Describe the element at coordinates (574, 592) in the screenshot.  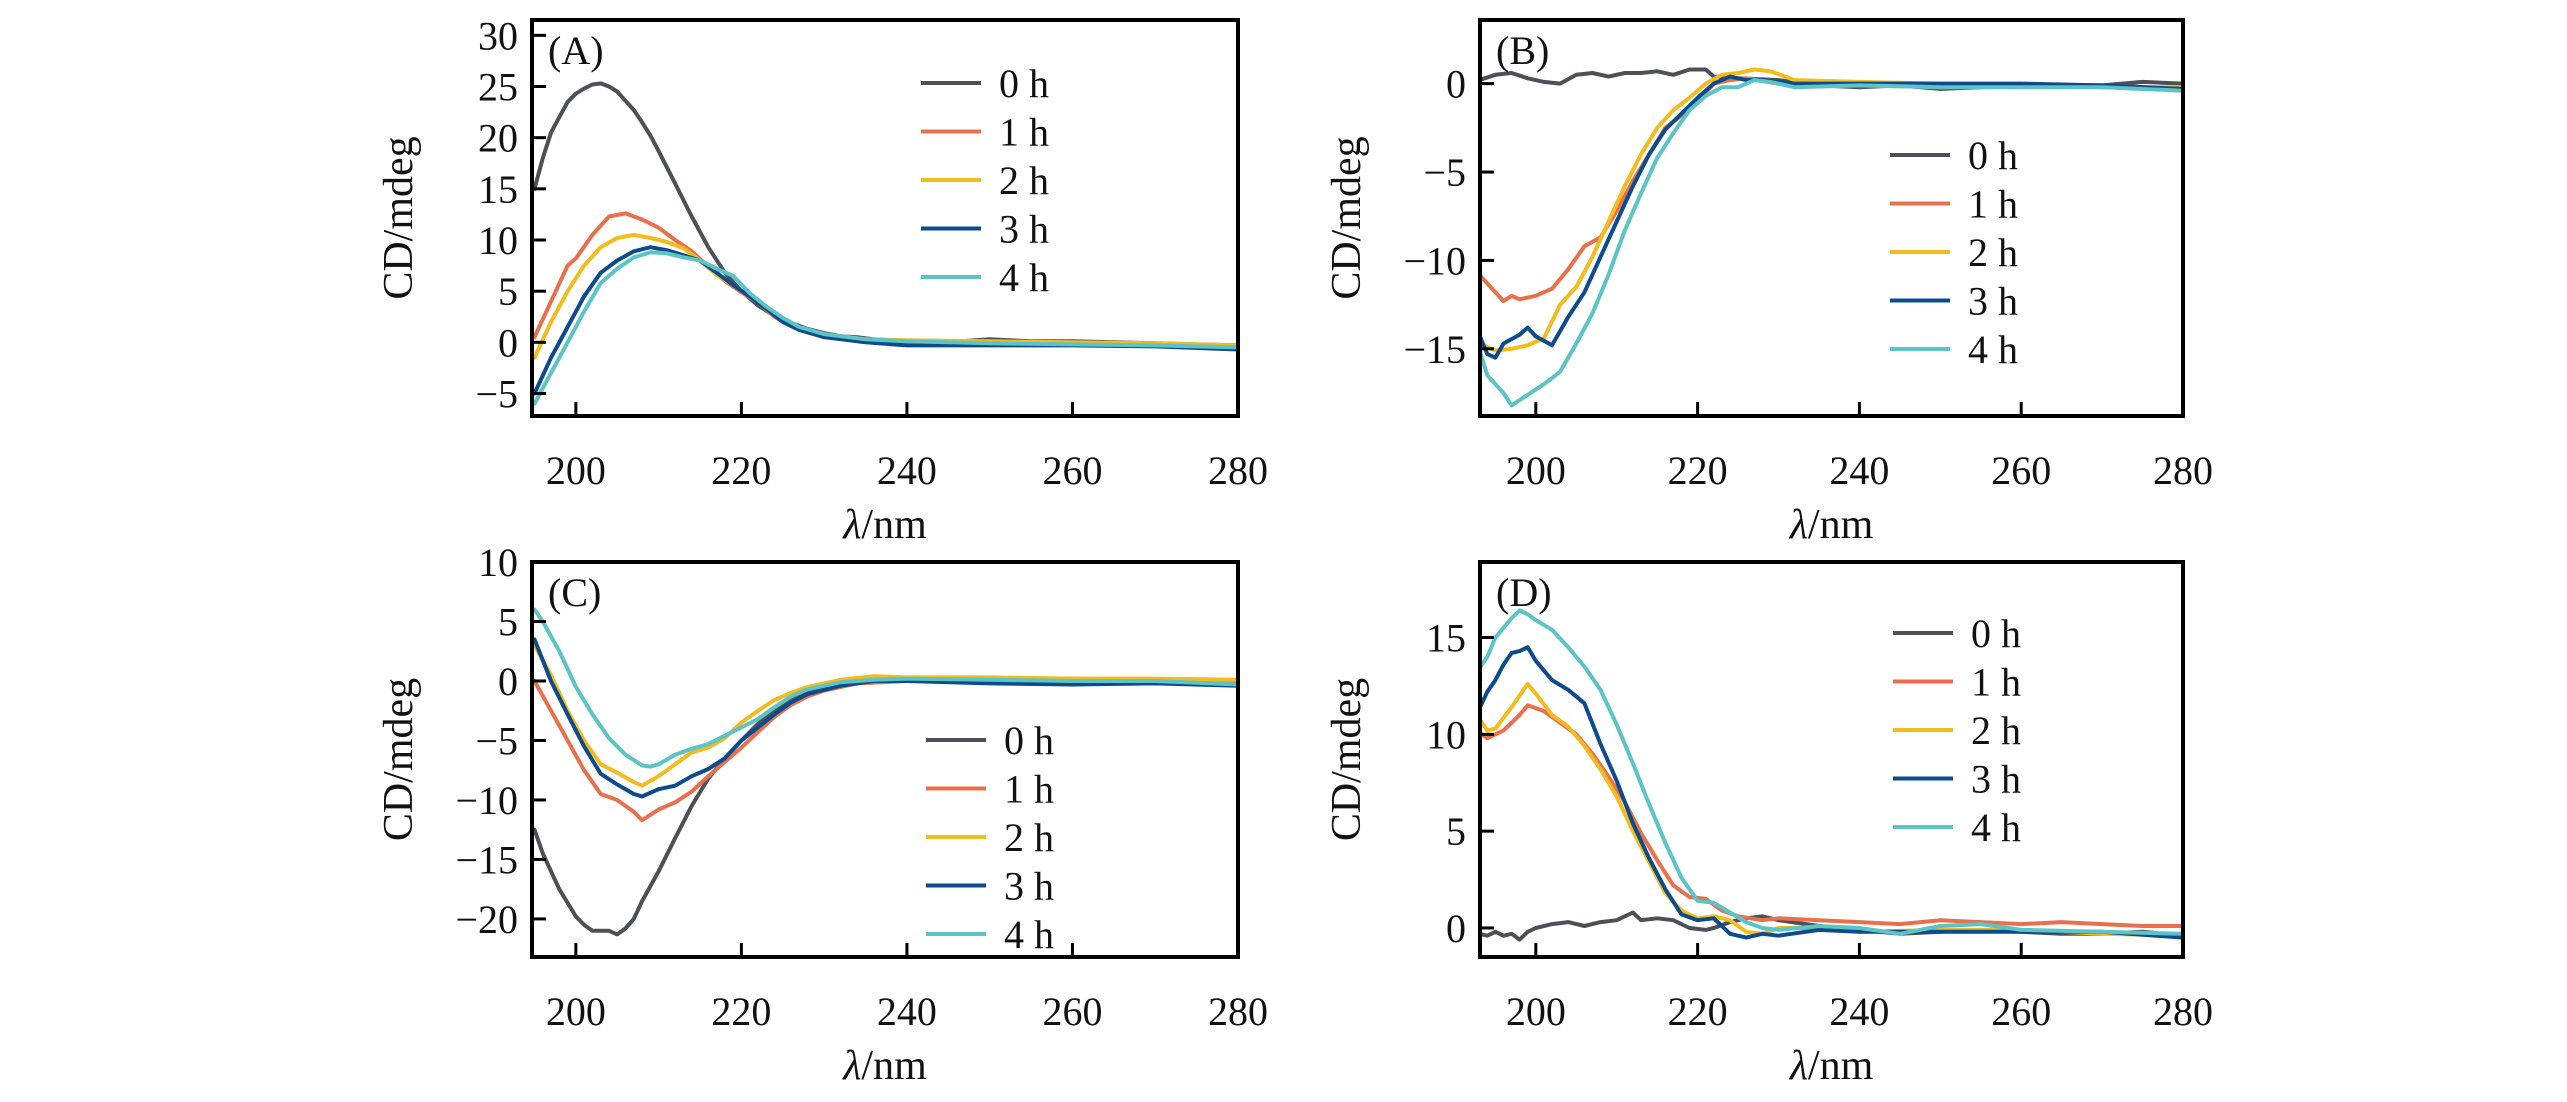
I see `panel-tag: (C)` at that location.